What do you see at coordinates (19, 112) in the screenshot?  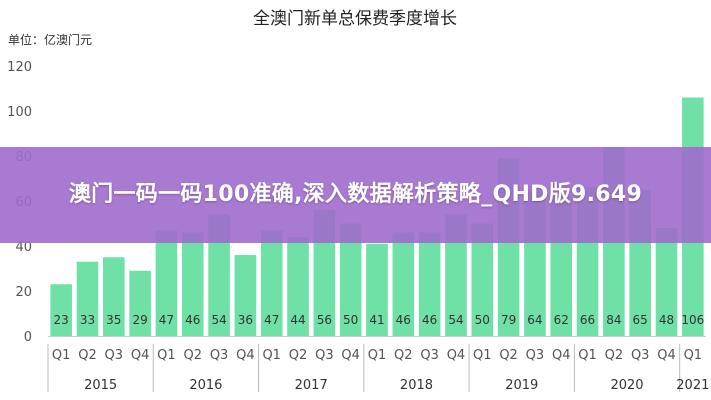 I see `y-tick-label: 100` at bounding box center [19, 112].